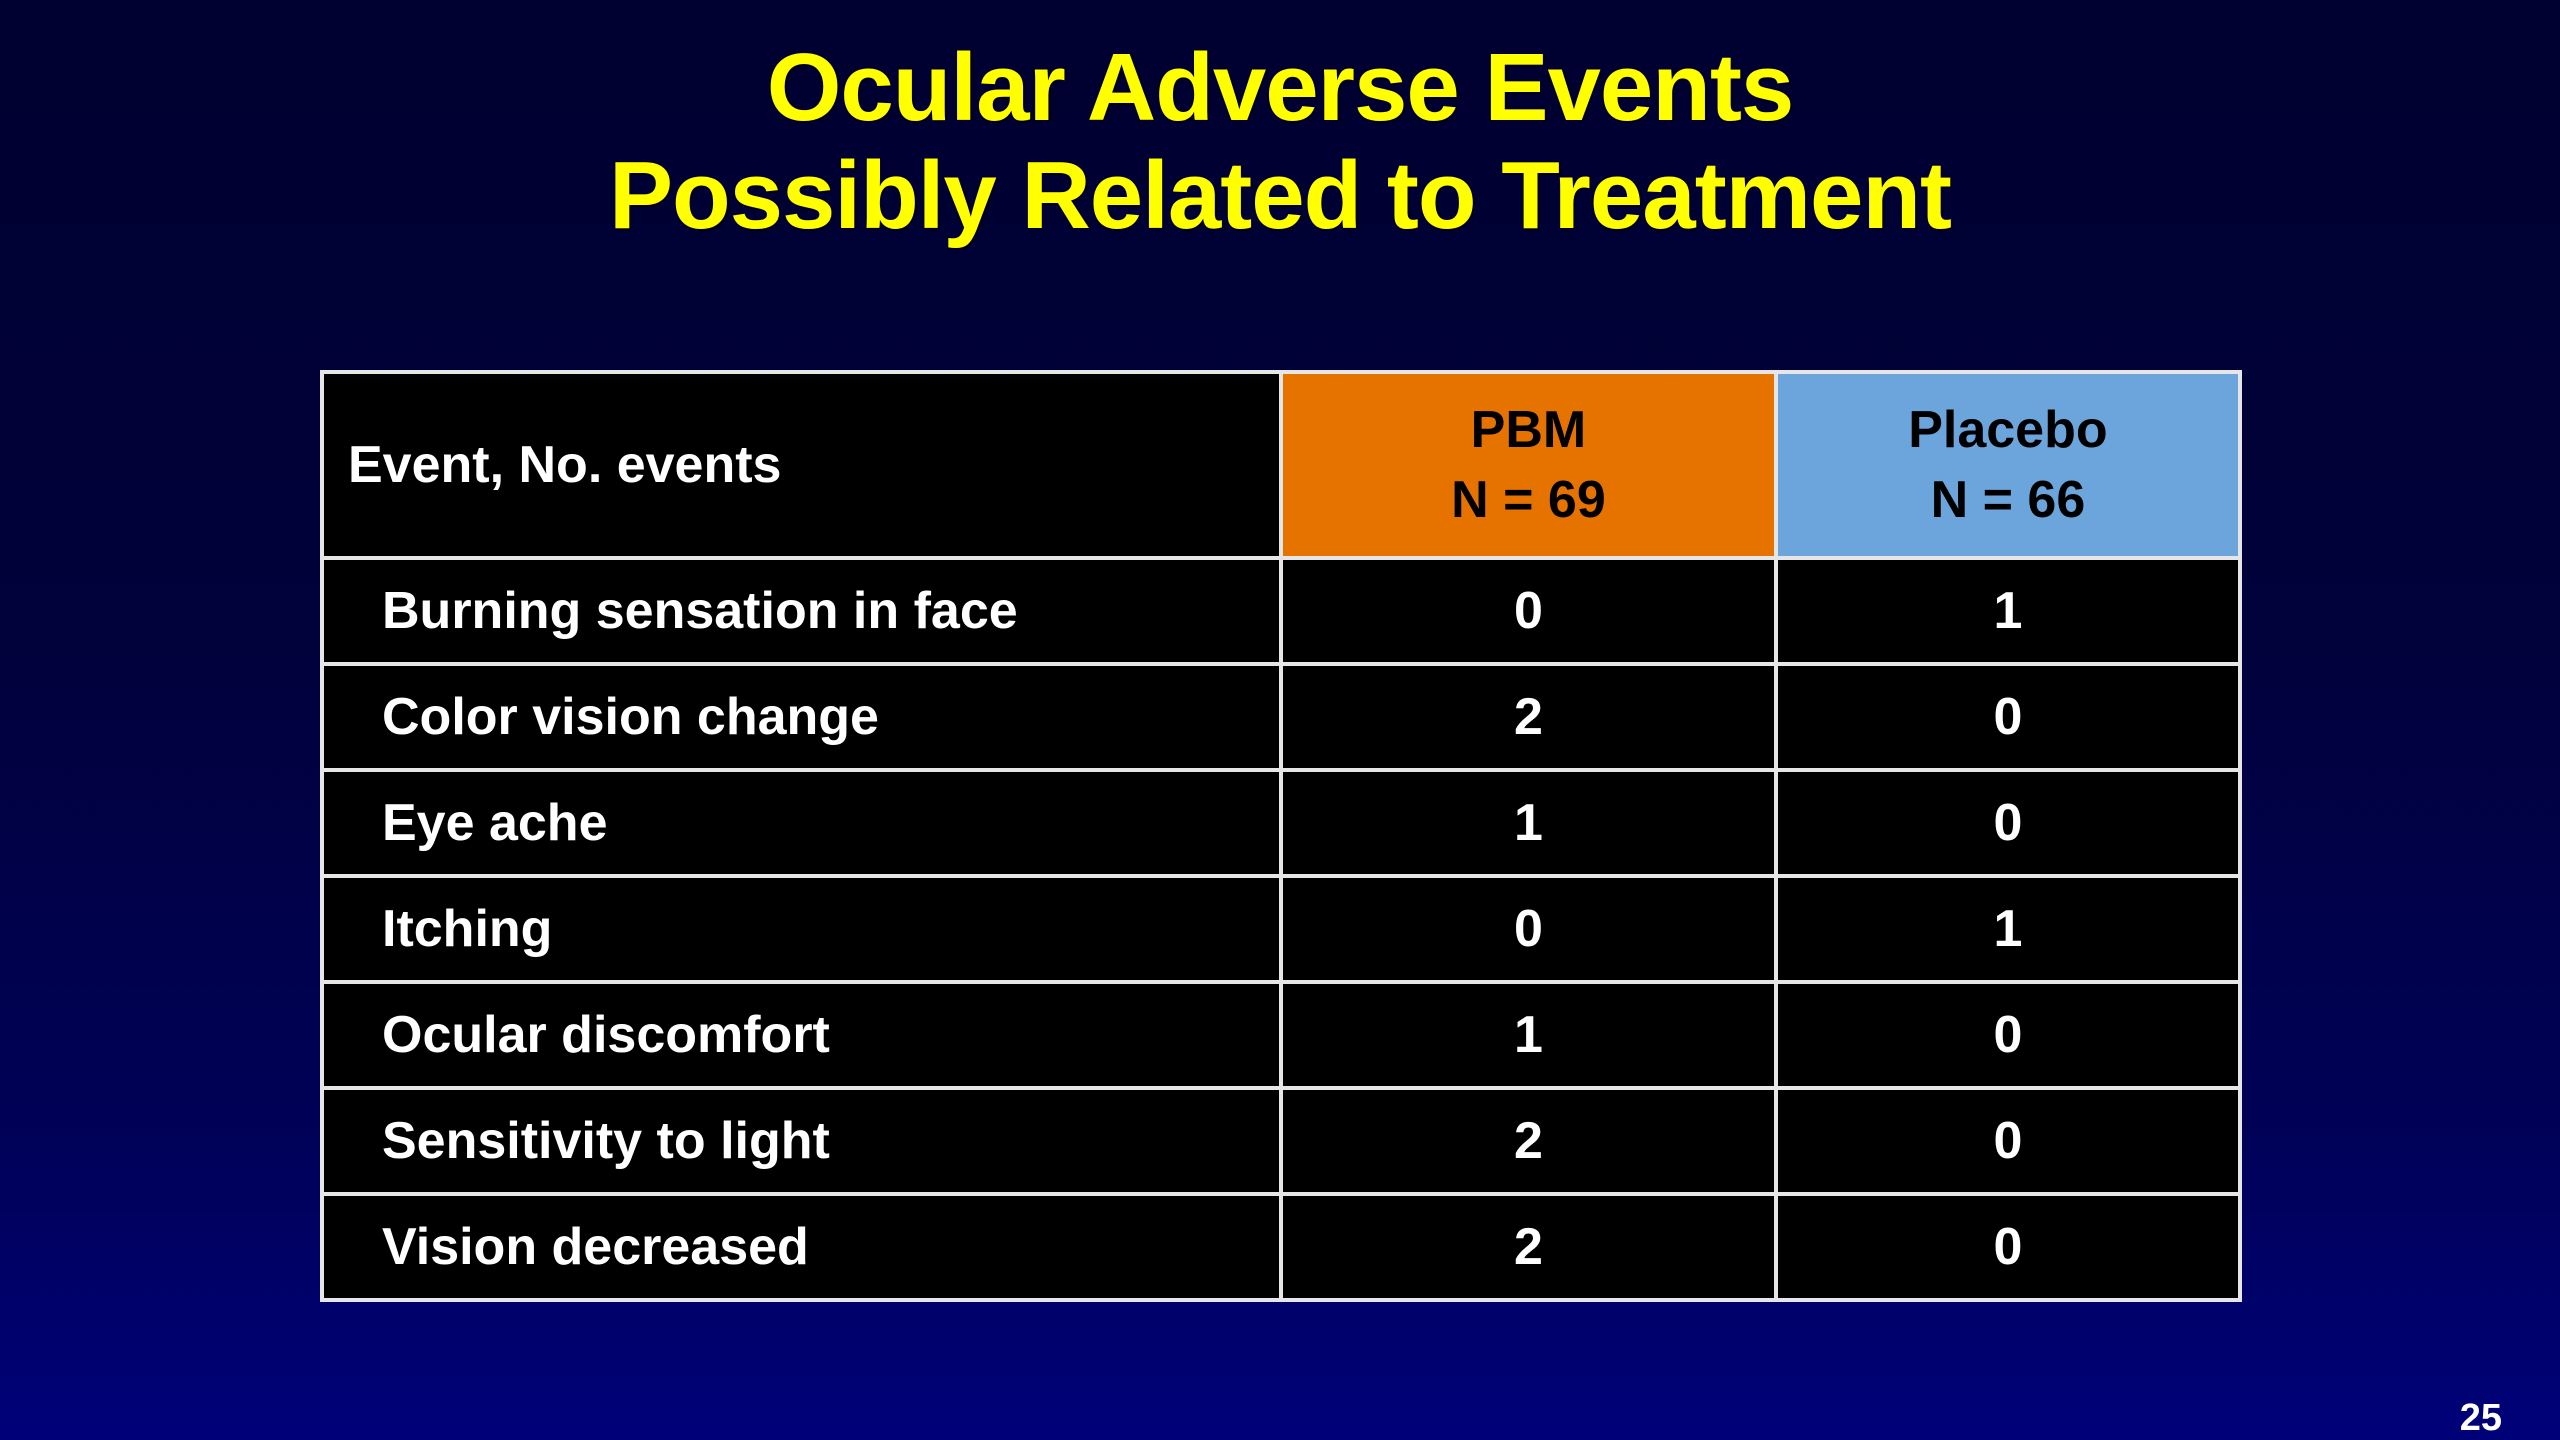 Image resolution: width=2560 pixels, height=1440 pixels. Describe the element at coordinates (2480, 1418) in the screenshot. I see `slide-page-number: 25` at that location.